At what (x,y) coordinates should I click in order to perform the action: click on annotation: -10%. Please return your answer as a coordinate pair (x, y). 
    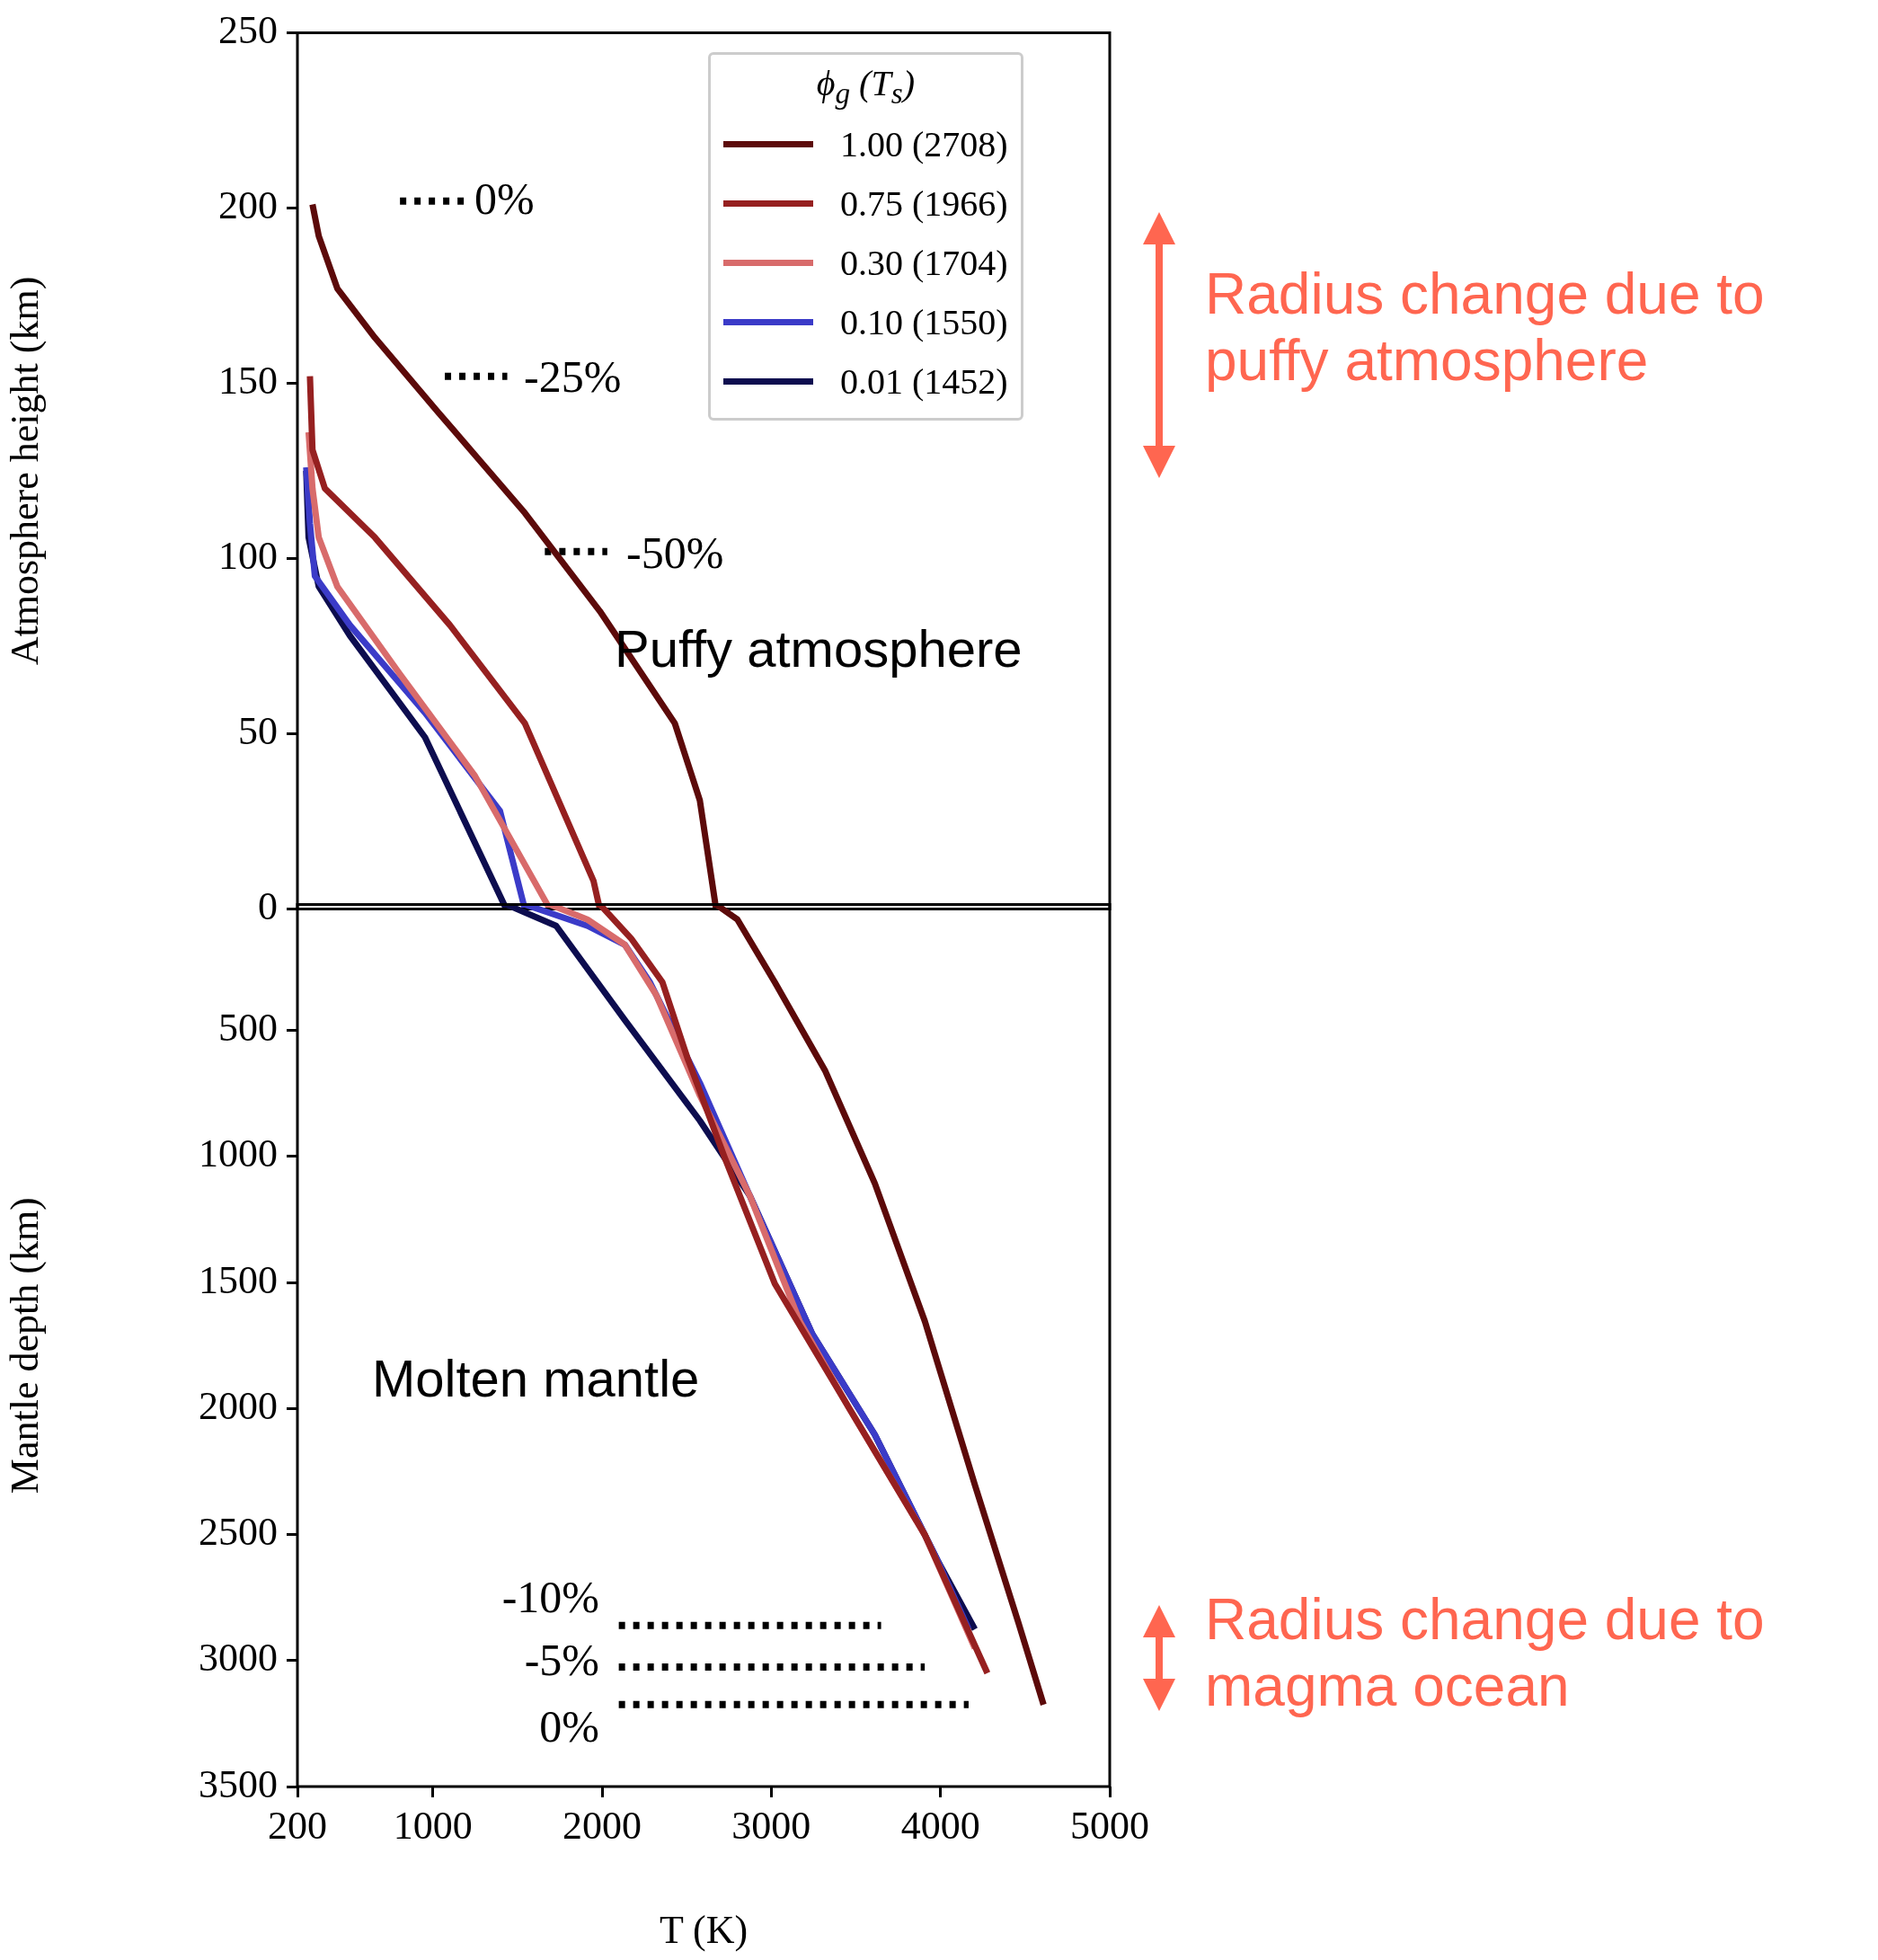
    Looking at the image, I should click on (550, 1597).